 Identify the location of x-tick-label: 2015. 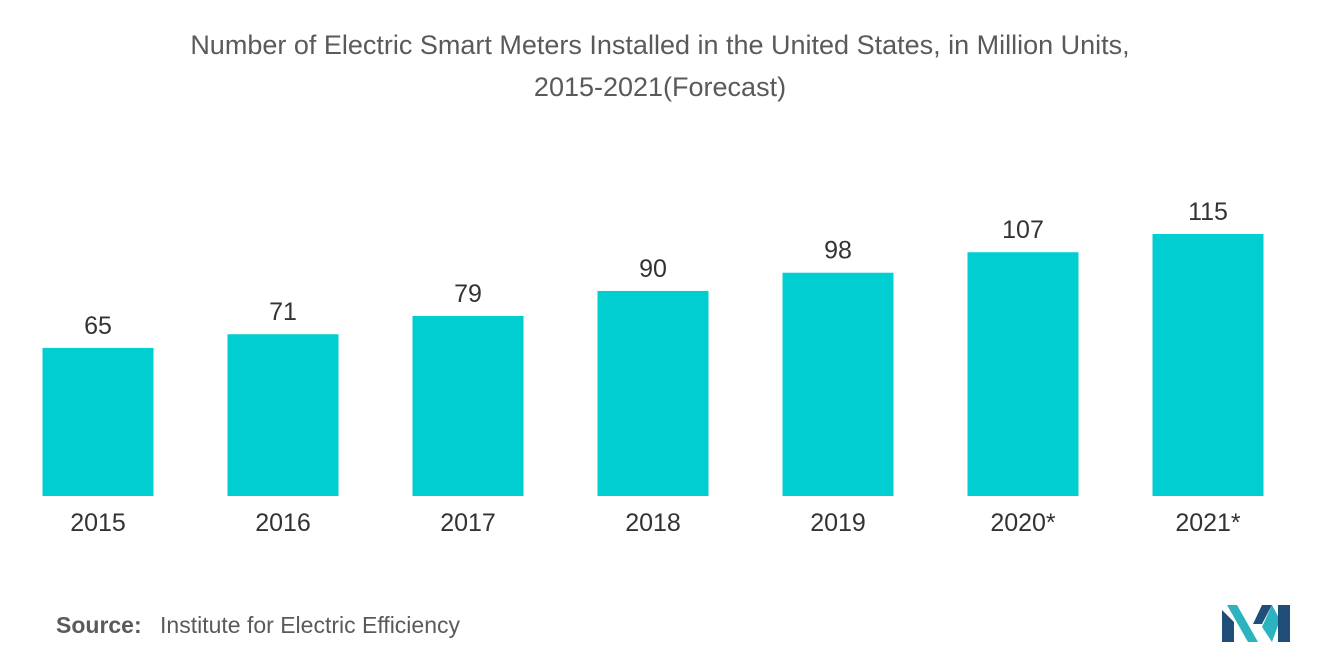
(98, 523).